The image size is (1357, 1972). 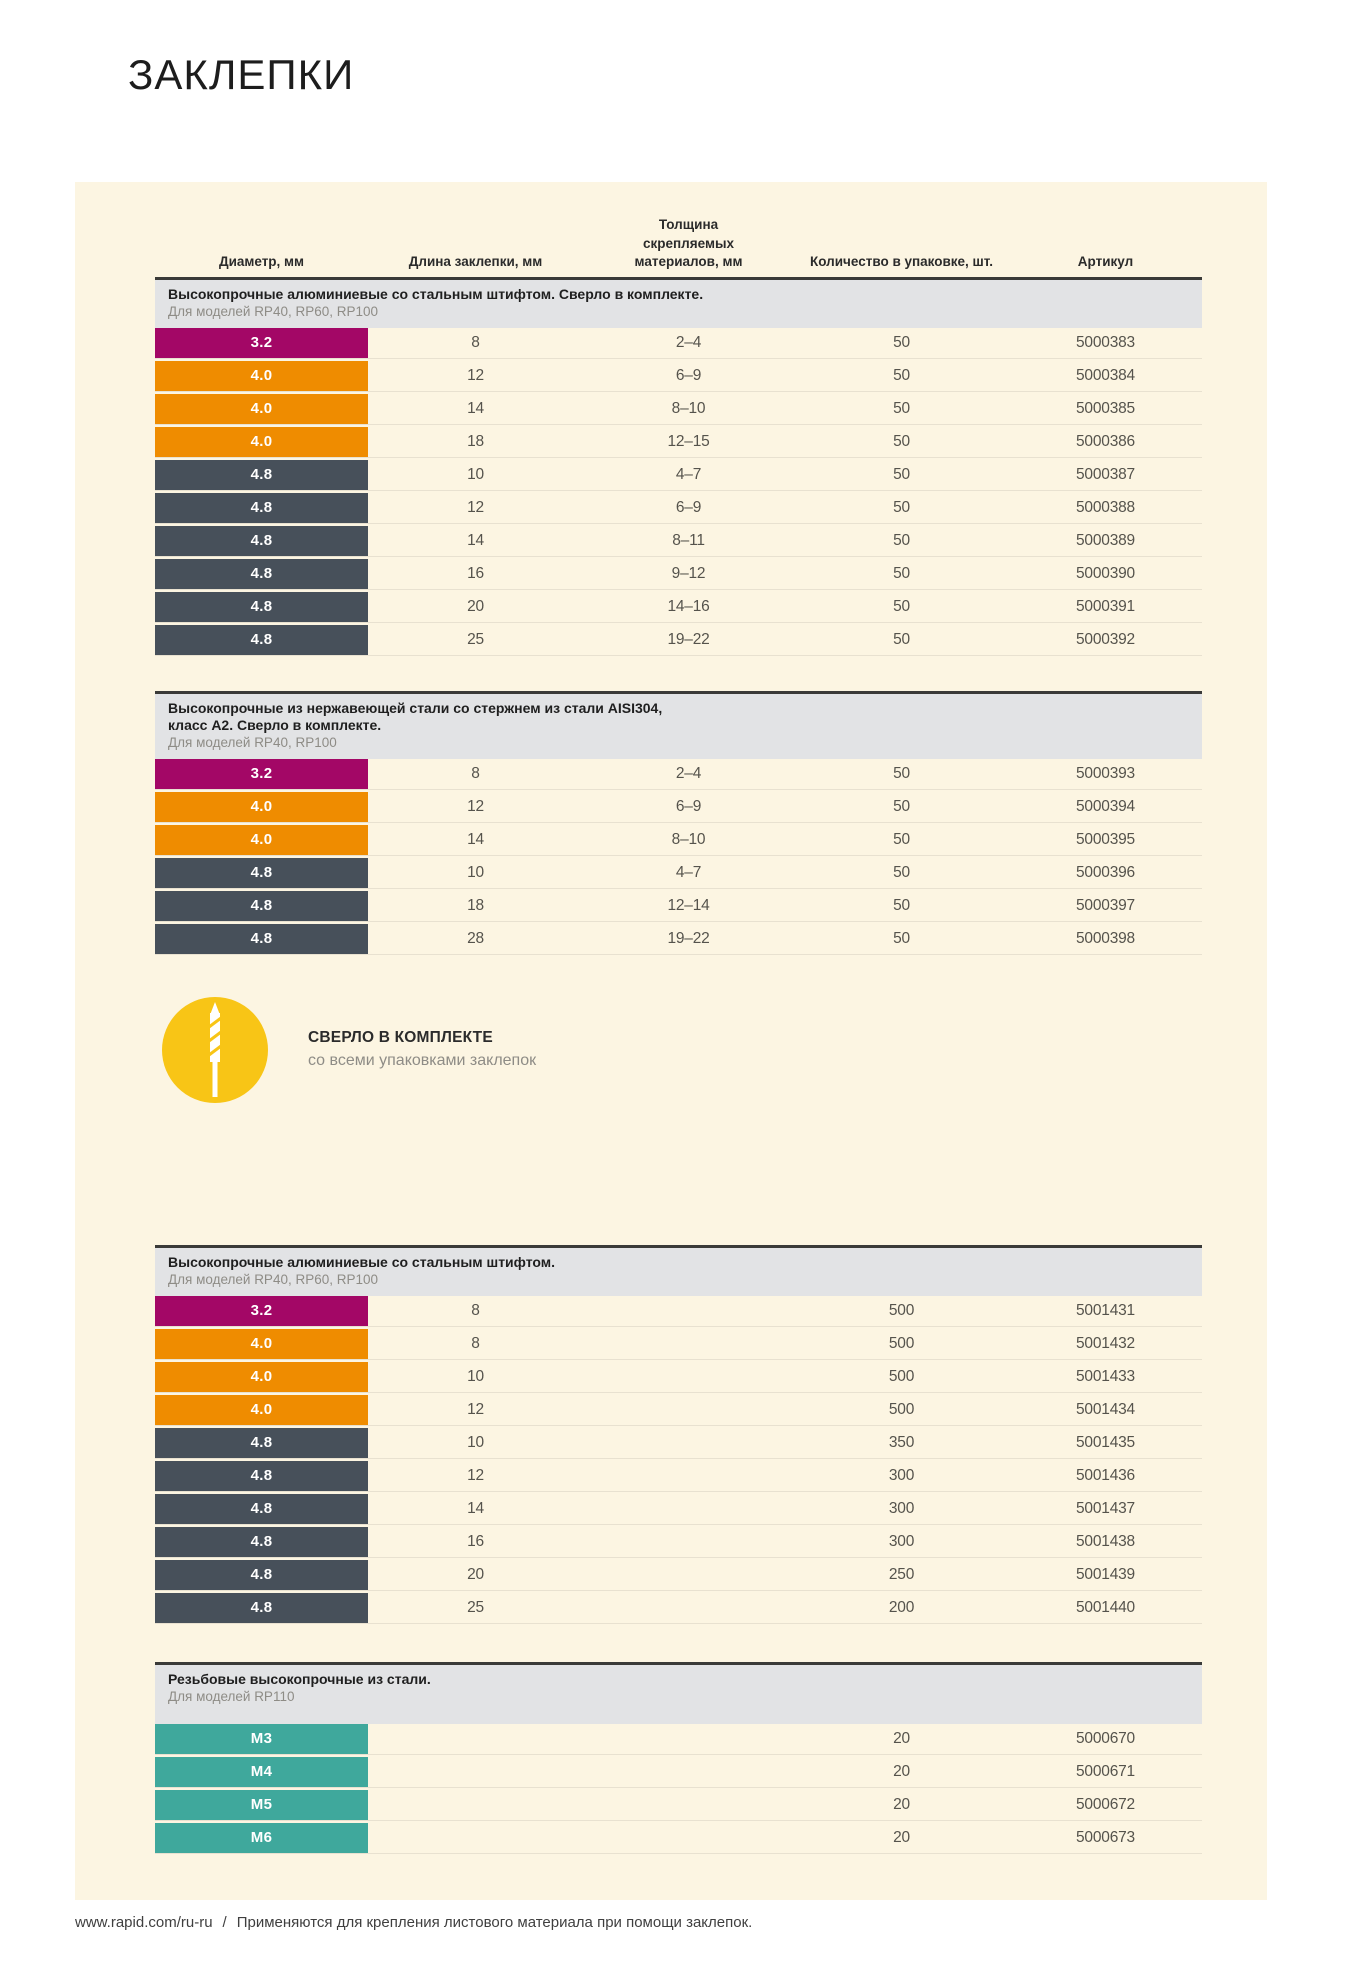 I want to click on thickness-cell: 9–12, so click(x=688, y=573).